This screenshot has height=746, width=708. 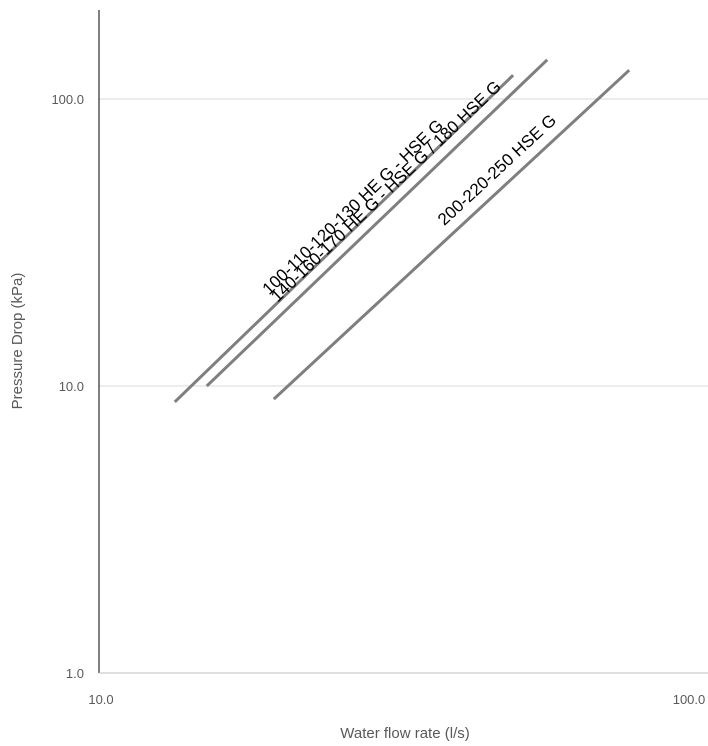 I want to click on y-axis-title: Pressure Drop (kPa), so click(x=17, y=341).